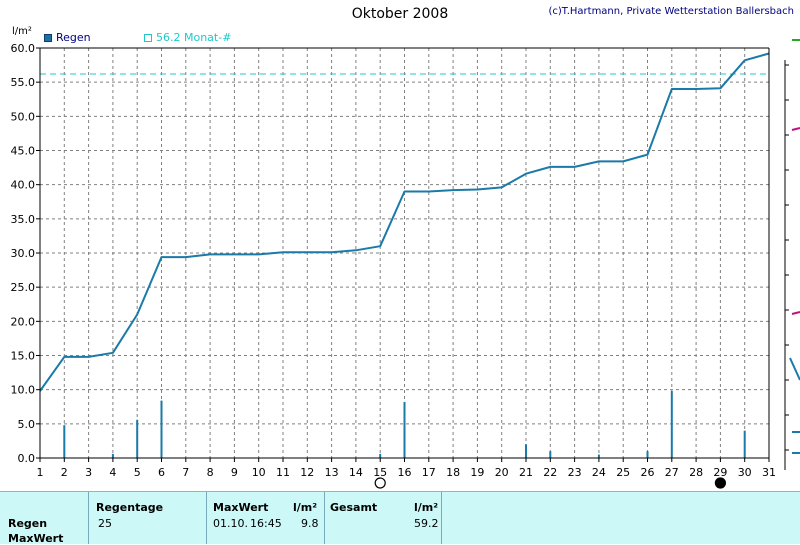 The image size is (800, 545). What do you see at coordinates (400, 14) in the screenshot?
I see `chart-title: Oktober 2008` at bounding box center [400, 14].